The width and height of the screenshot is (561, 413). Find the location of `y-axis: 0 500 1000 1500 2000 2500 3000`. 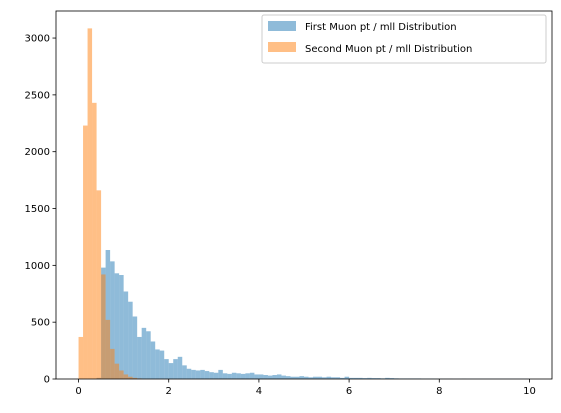

y-axis: 0 500 1000 1500 2000 2500 3000 is located at coordinates (40, 210).